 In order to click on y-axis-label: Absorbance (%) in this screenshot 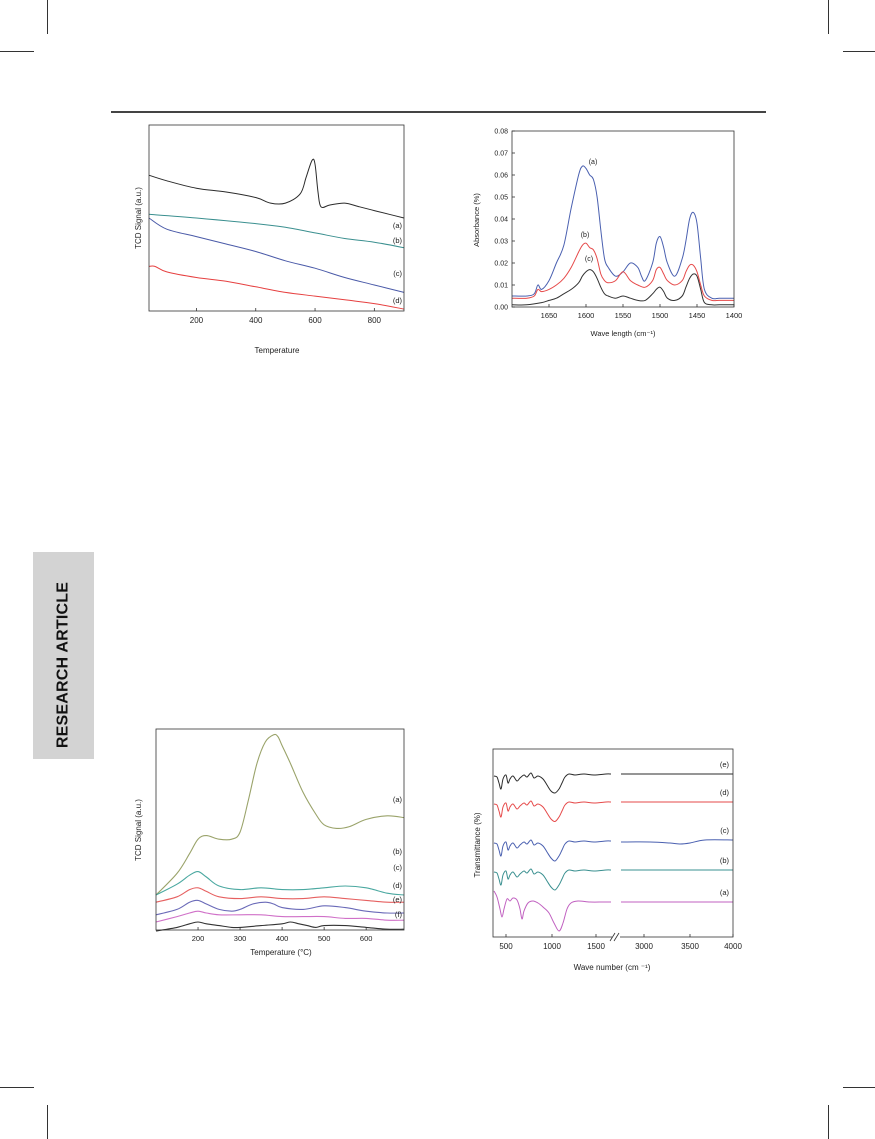, I will do `click(476, 220)`.